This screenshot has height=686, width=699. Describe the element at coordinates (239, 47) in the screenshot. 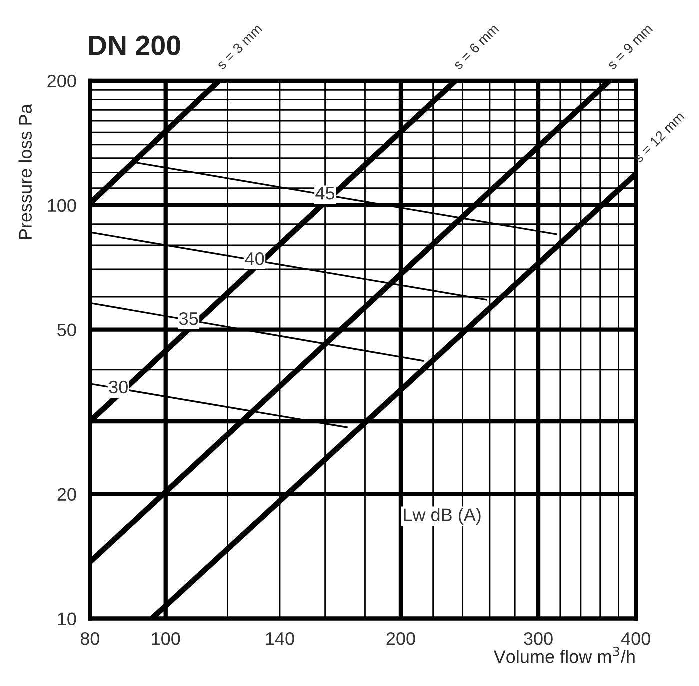

I see `text: s = 3 mm` at that location.